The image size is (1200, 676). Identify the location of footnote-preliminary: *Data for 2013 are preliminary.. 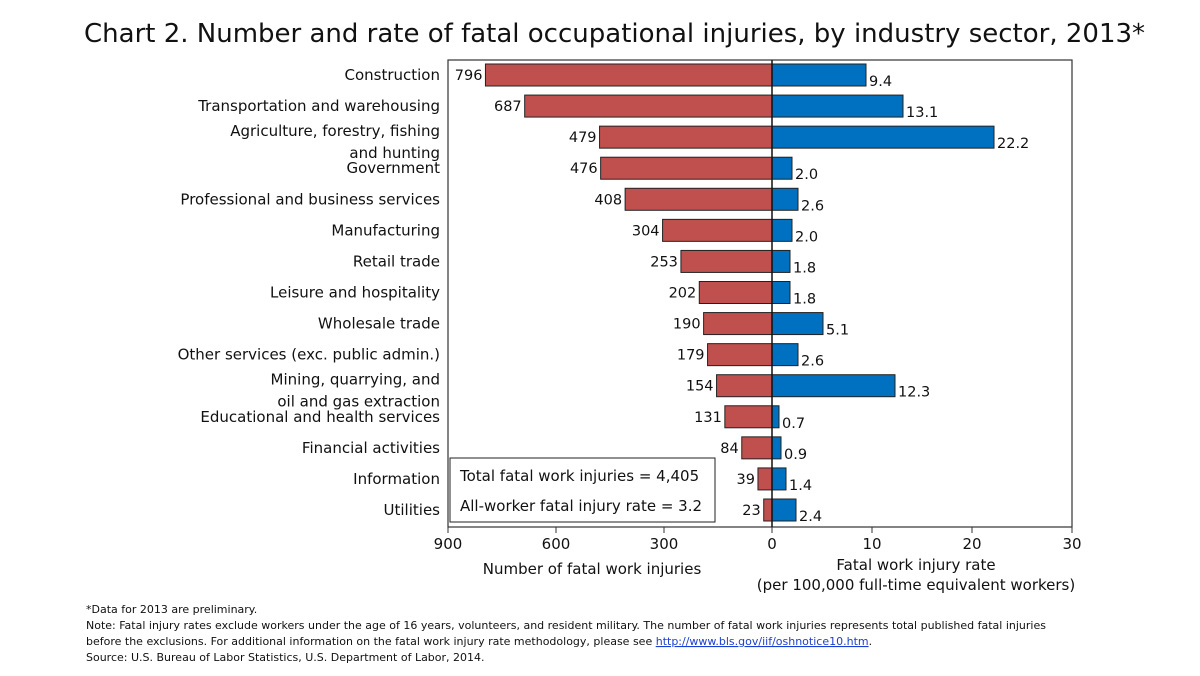
(171, 609).